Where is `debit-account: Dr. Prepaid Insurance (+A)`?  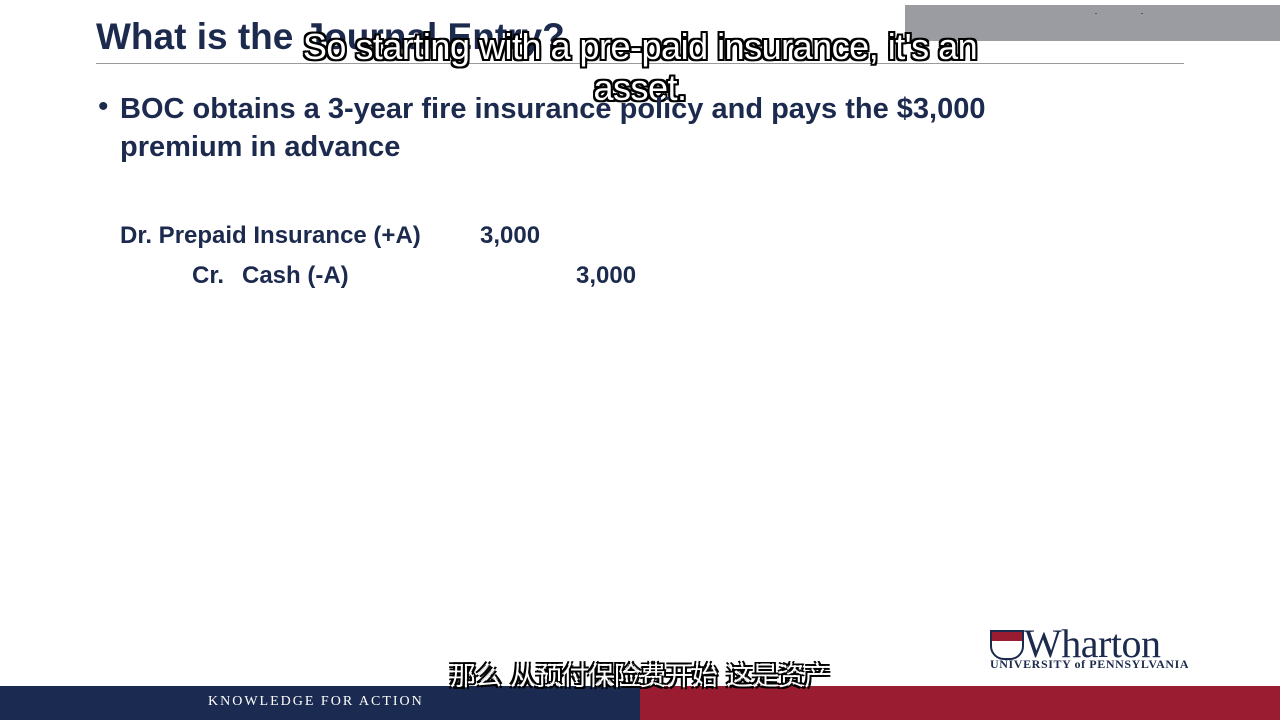
debit-account: Dr. Prepaid Insurance (+A) is located at coordinates (270, 235).